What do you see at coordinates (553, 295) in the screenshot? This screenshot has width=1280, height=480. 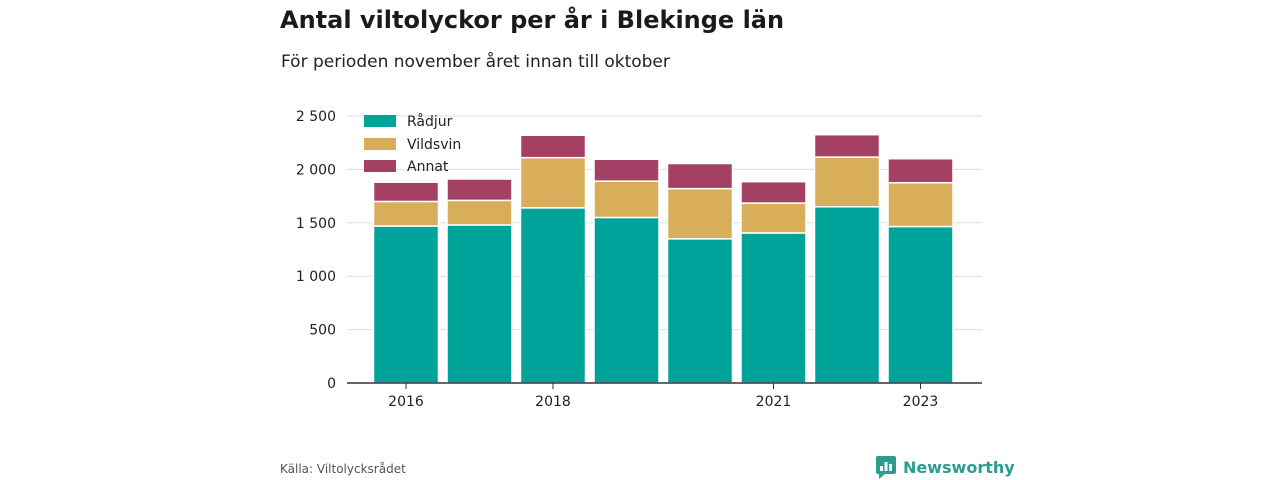 I see `bar-2018-Rådjur` at bounding box center [553, 295].